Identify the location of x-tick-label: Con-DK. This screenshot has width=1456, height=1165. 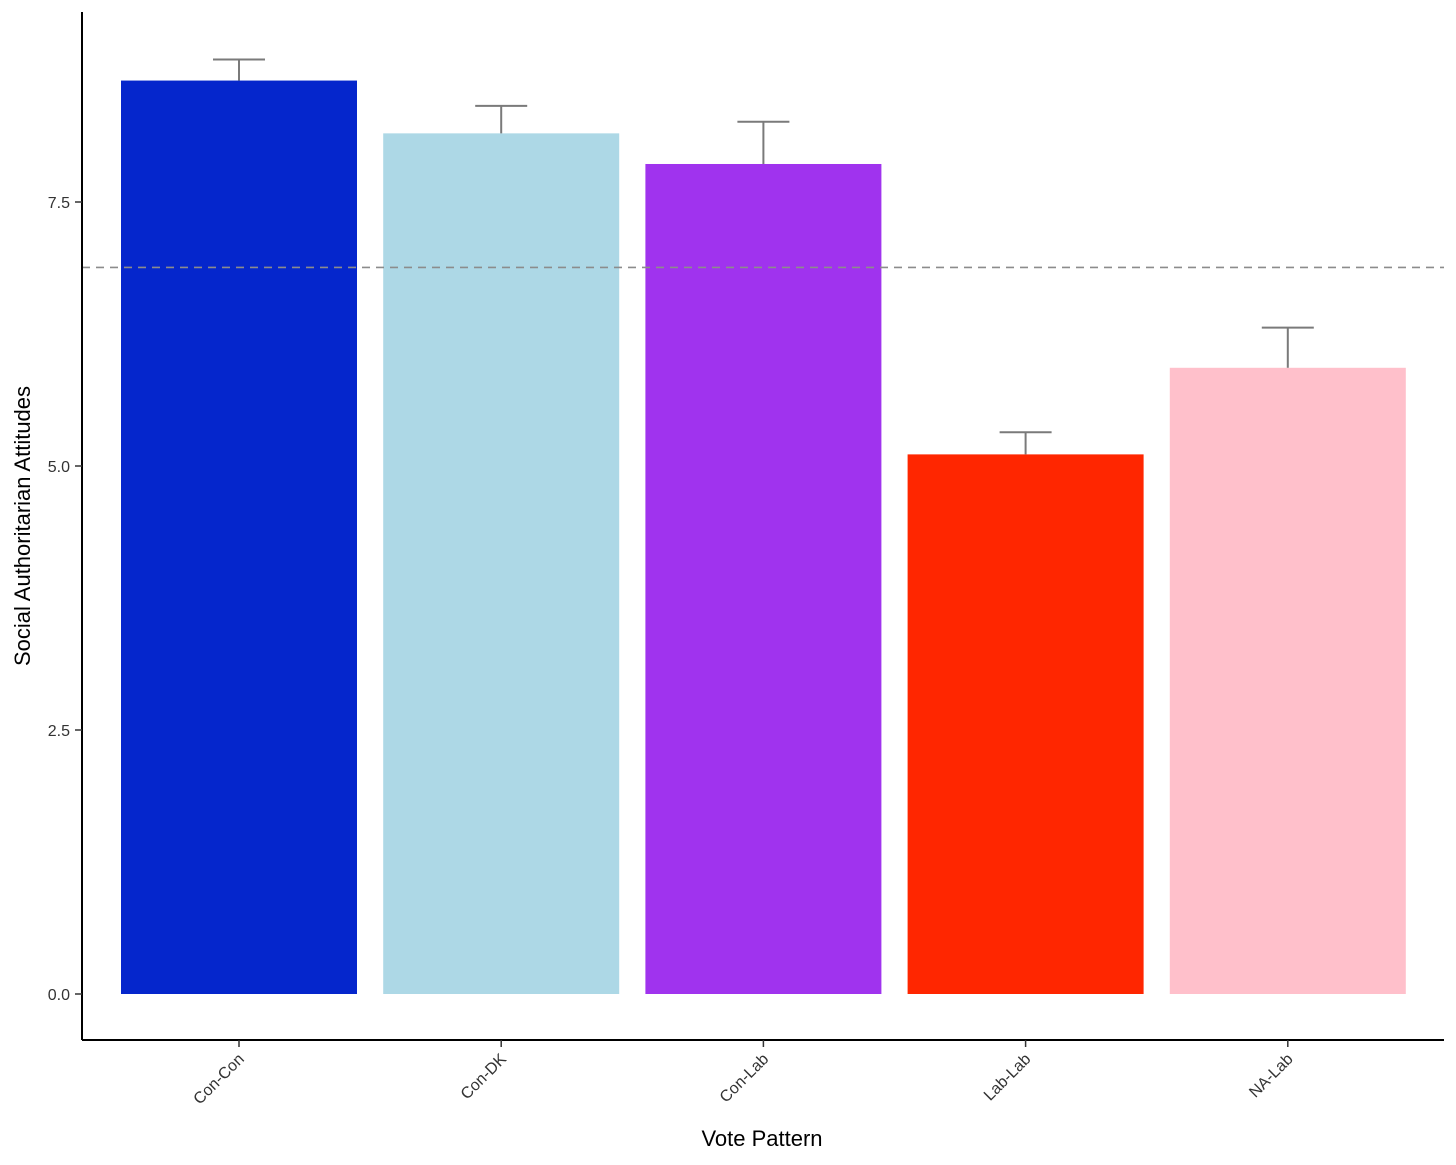
(484, 1077).